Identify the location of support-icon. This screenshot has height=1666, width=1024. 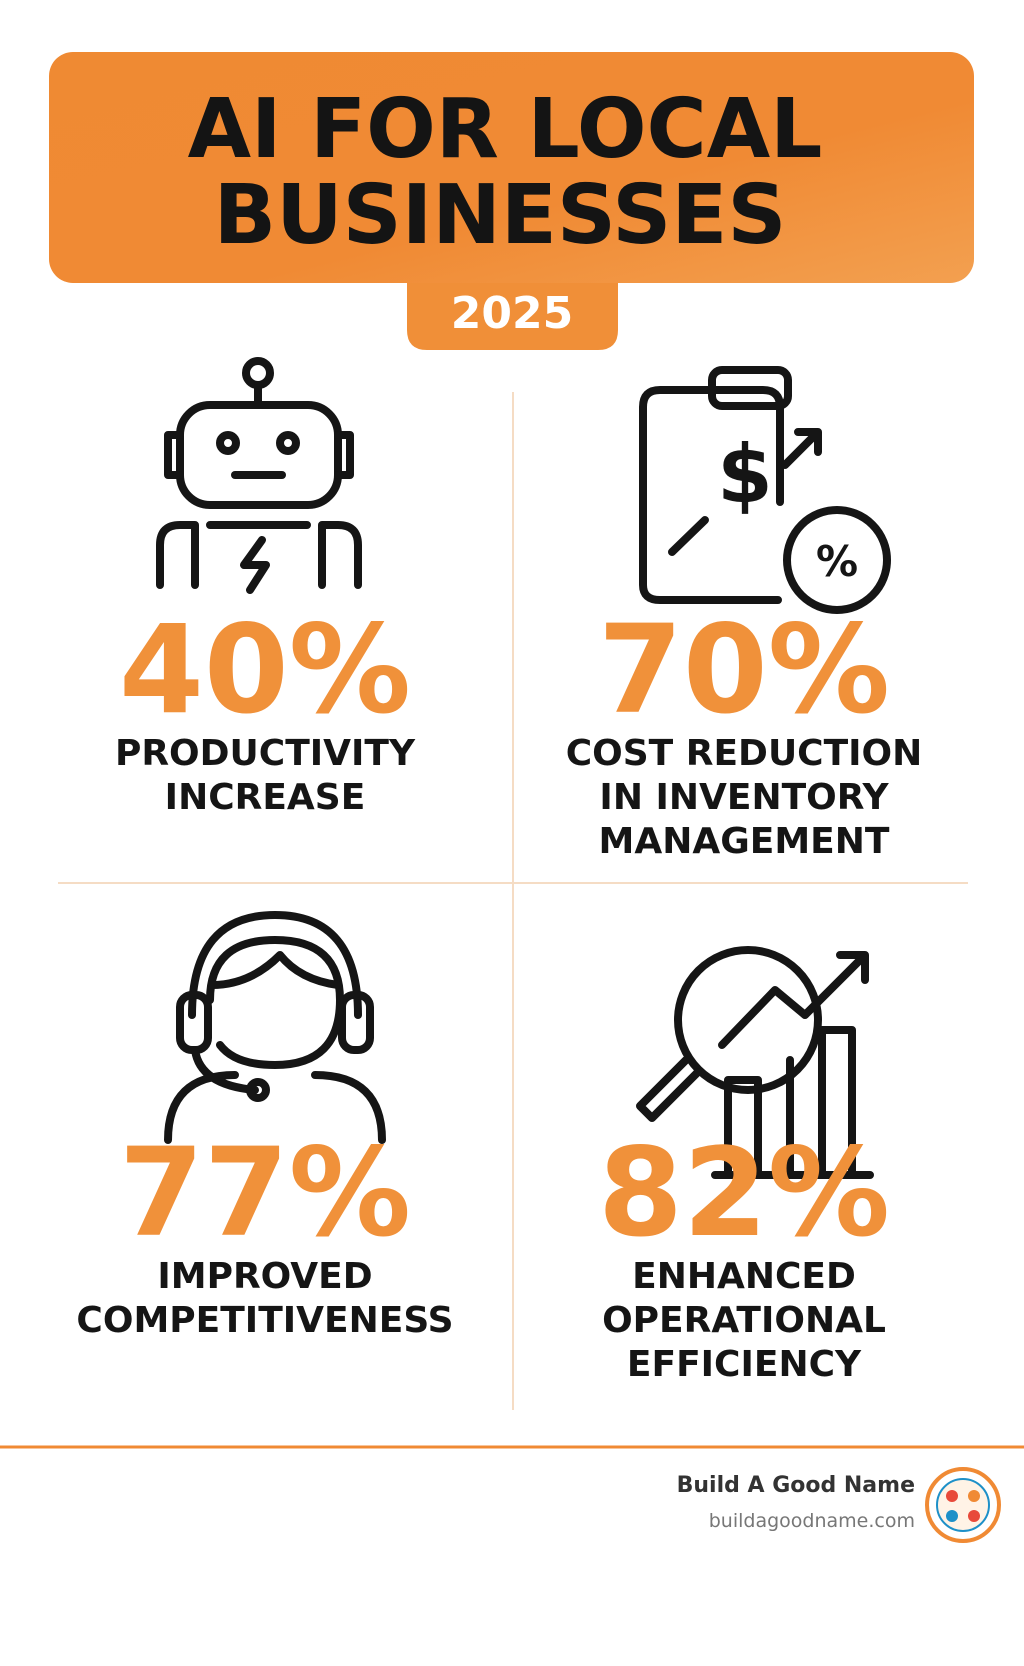
(275, 1027).